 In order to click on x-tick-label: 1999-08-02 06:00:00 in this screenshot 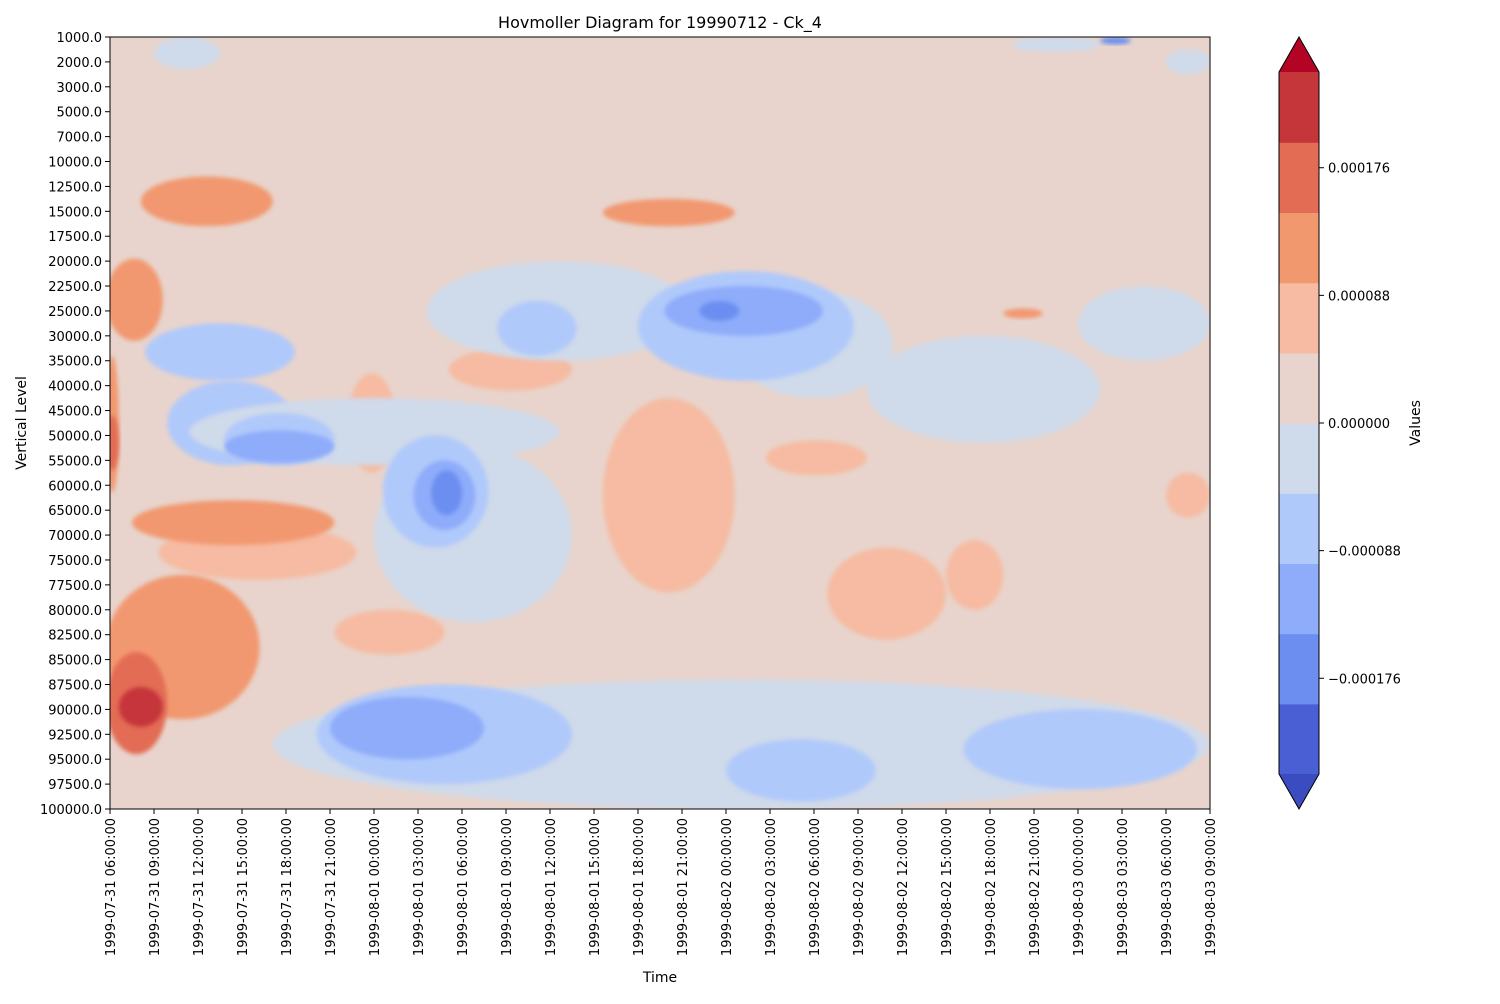, I will do `click(815, 887)`.